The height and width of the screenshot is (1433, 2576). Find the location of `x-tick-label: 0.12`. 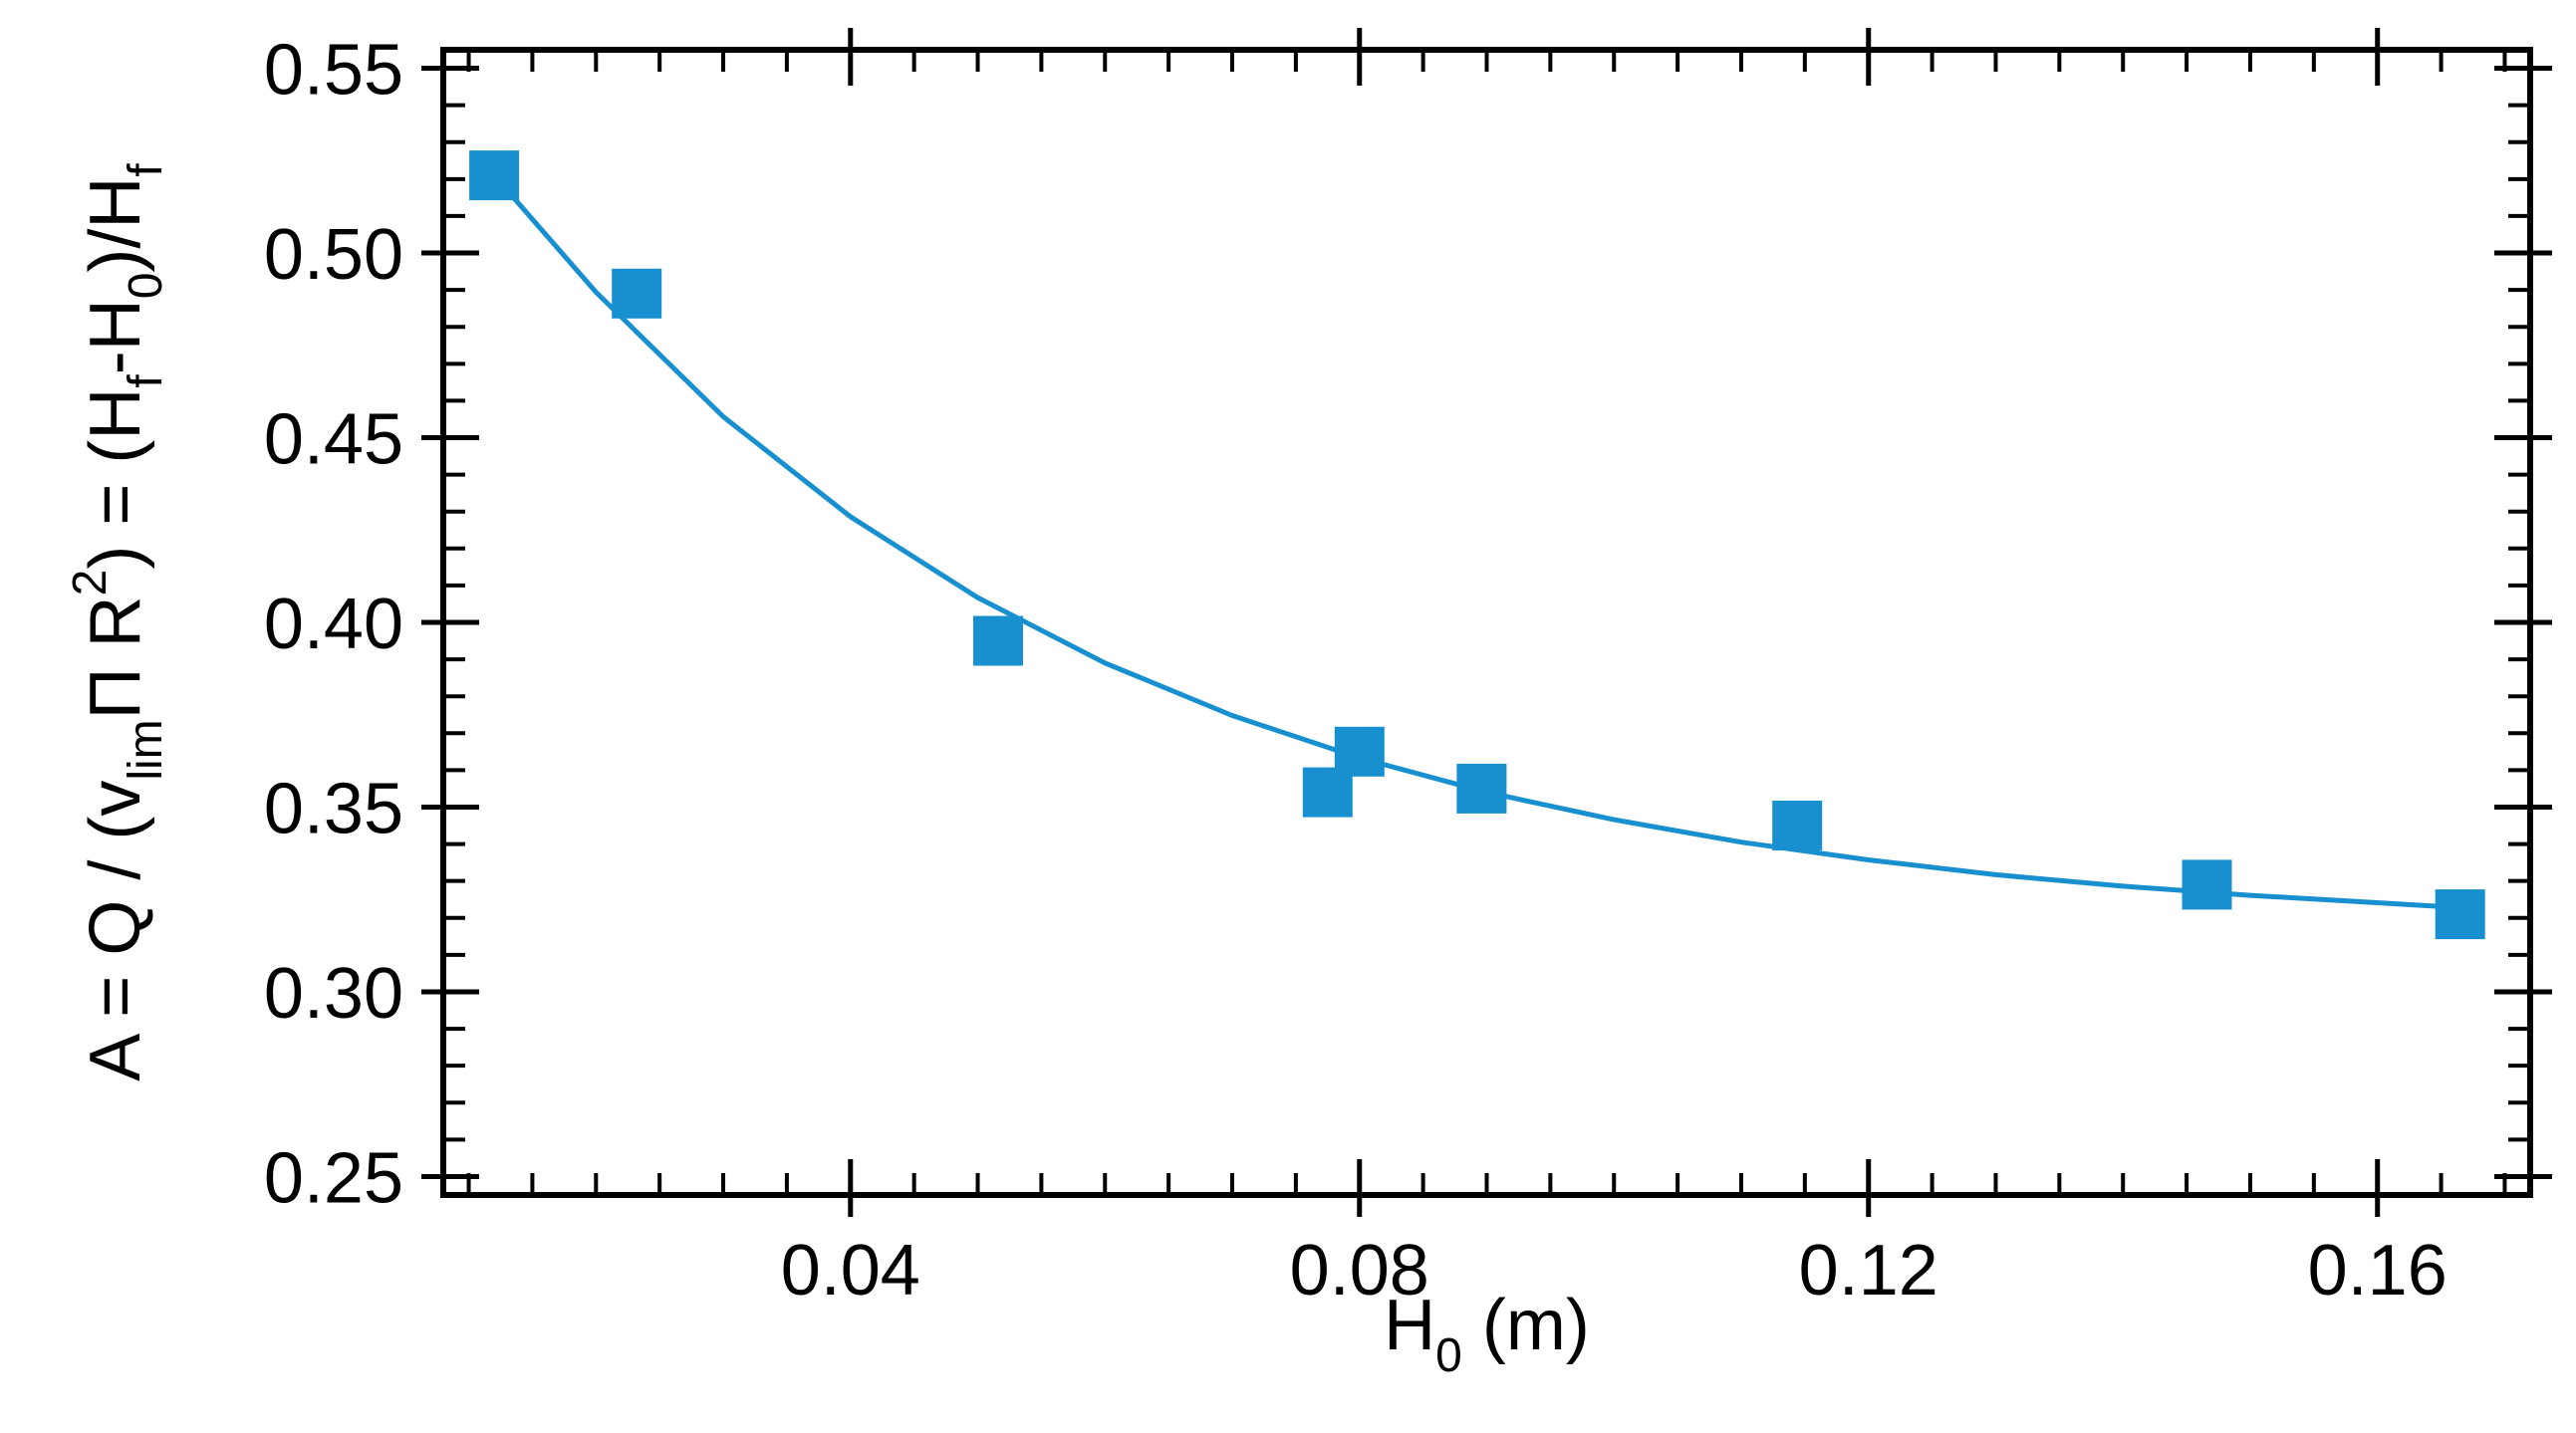

x-tick-label: 0.12 is located at coordinates (1868, 1271).